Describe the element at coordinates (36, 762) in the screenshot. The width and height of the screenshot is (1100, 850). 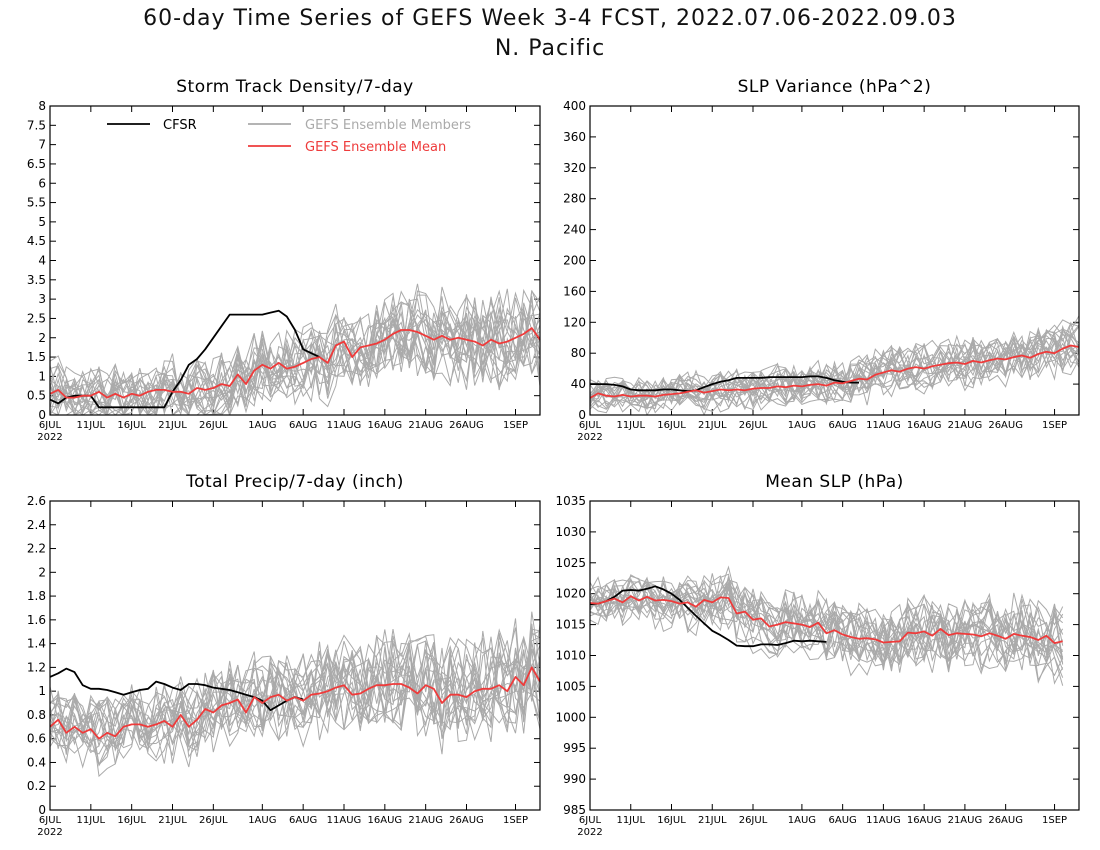
I see `y-tick-label: 0.4` at that location.